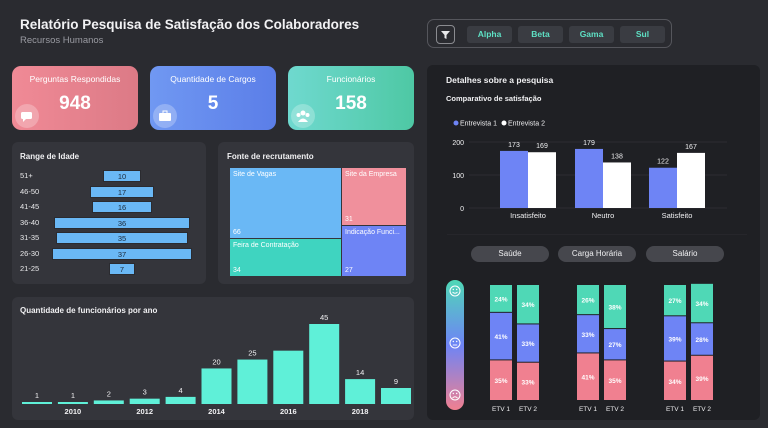 This screenshot has height=428, width=768. What do you see at coordinates (589, 143) in the screenshot?
I see `comparison-bar-label: 179` at bounding box center [589, 143].